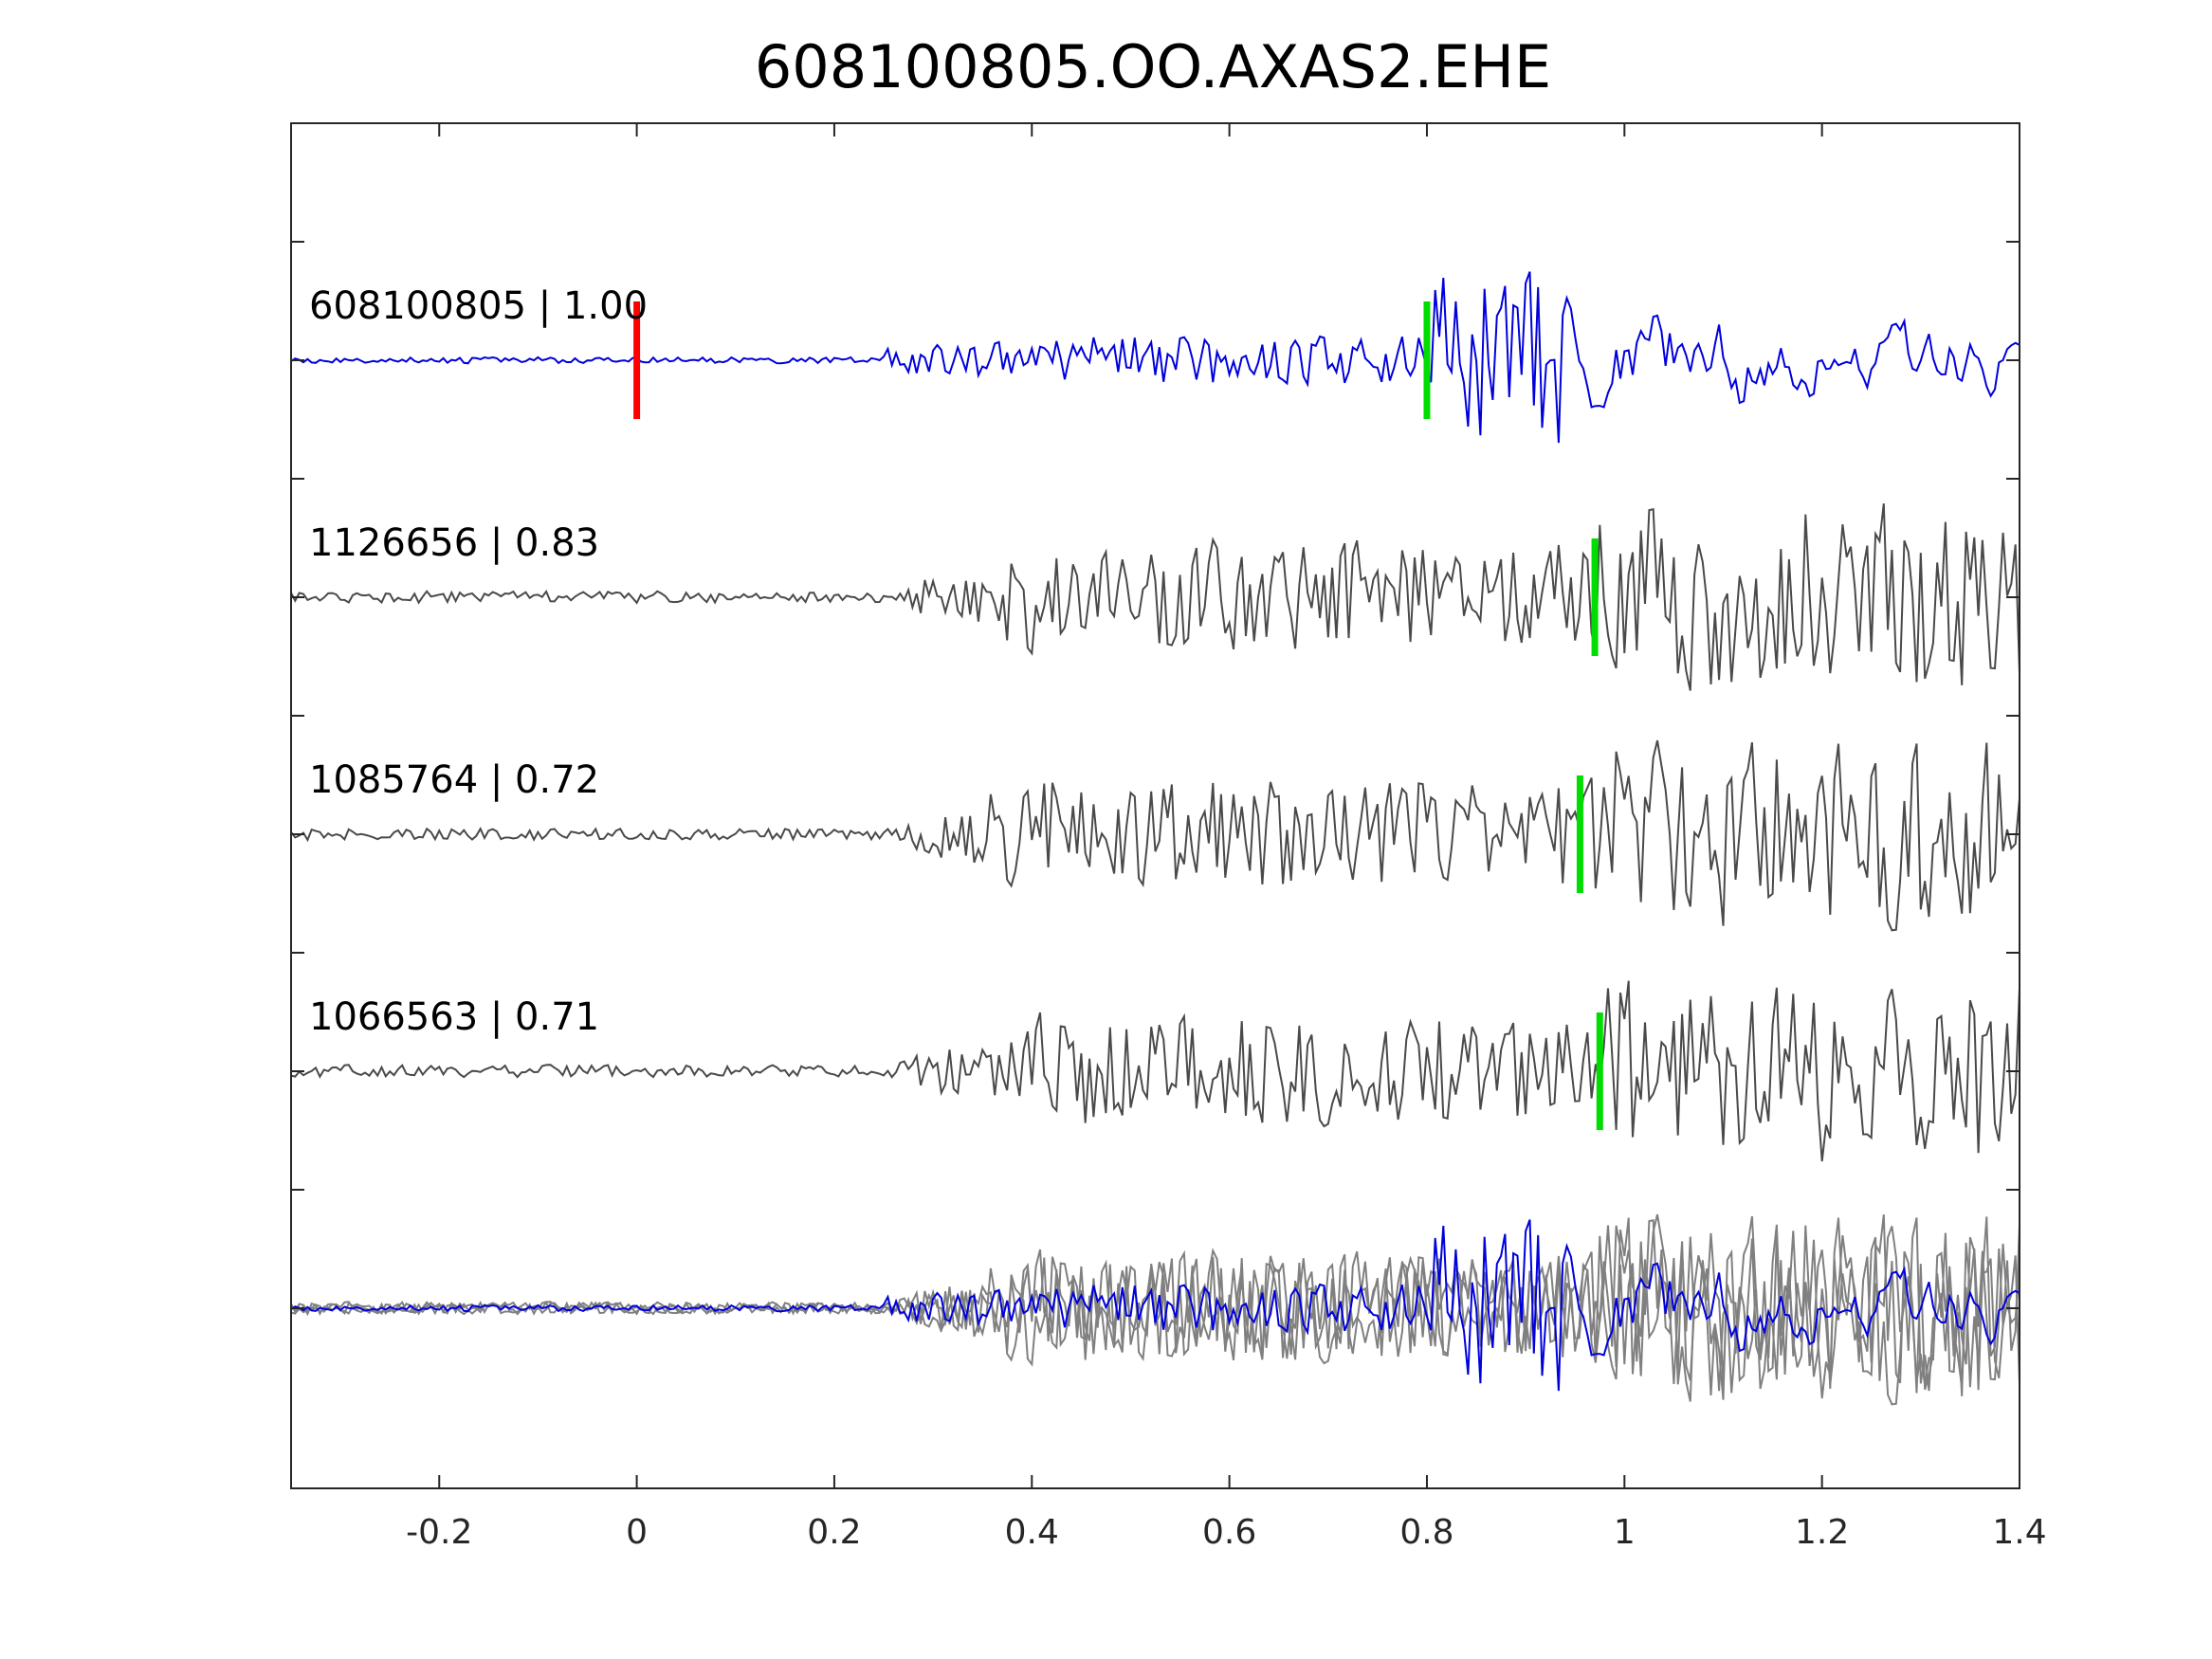 This screenshot has height=1659, width=2212. Describe the element at coordinates (1822, 1532) in the screenshot. I see `x-tick-label: 1.2` at that location.